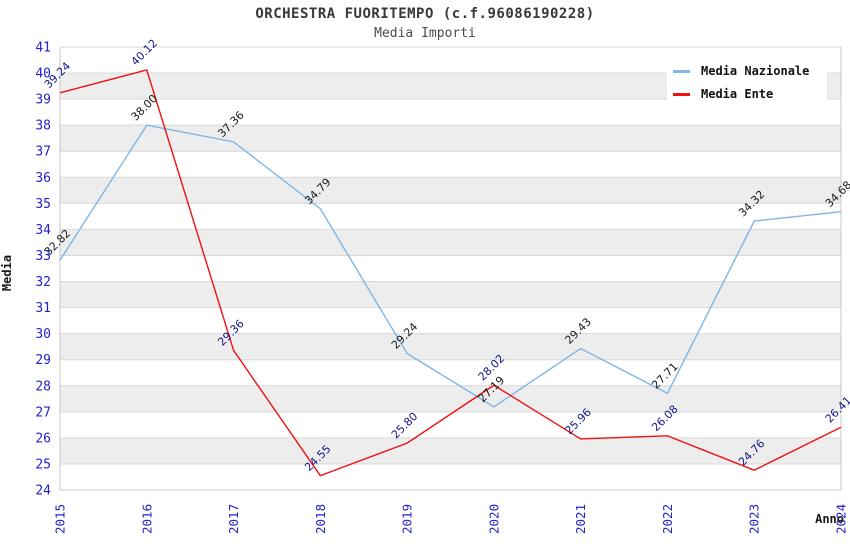 The height and width of the screenshot is (550, 850). What do you see at coordinates (60, 519) in the screenshot?
I see `svg-text: 2015` at bounding box center [60, 519].